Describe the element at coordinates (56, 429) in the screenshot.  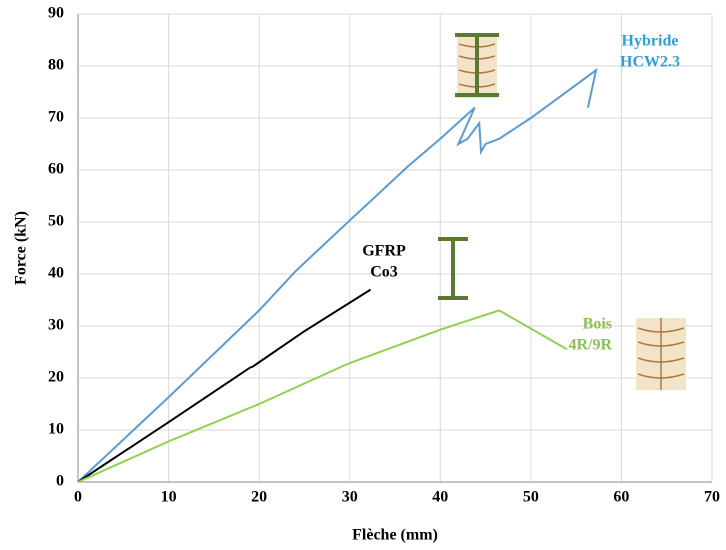
I see `y-tick-label: 10` at that location.